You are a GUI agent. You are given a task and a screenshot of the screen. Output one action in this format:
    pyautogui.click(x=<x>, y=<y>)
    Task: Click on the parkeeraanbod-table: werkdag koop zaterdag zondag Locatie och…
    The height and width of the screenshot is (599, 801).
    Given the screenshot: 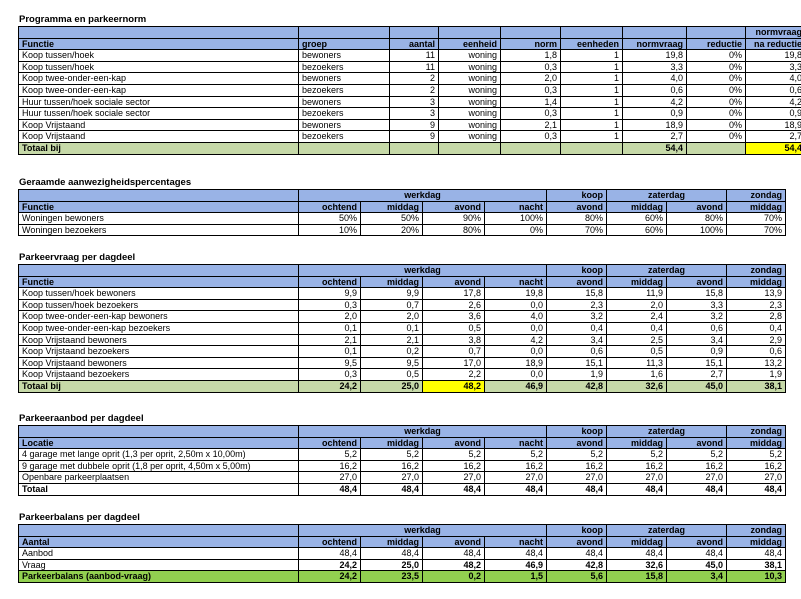 What is the action you would take?
    pyautogui.click(x=402, y=460)
    